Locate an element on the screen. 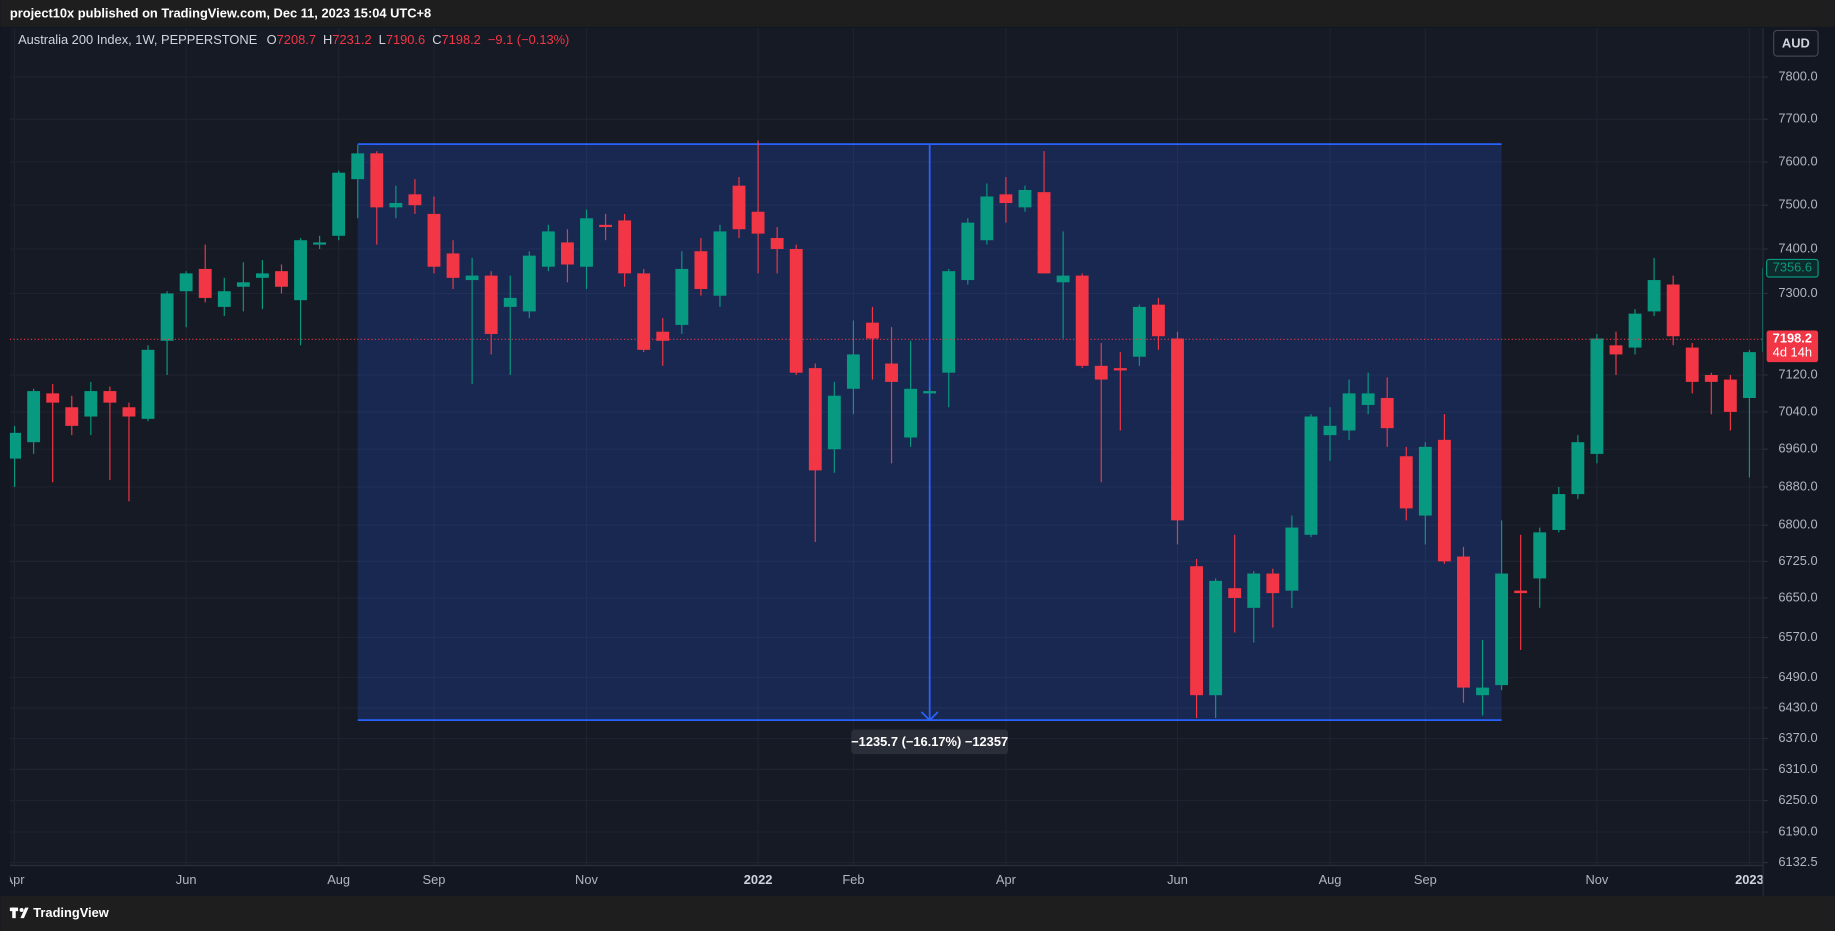  y-tick-label: 7700.0 is located at coordinates (1797, 118).